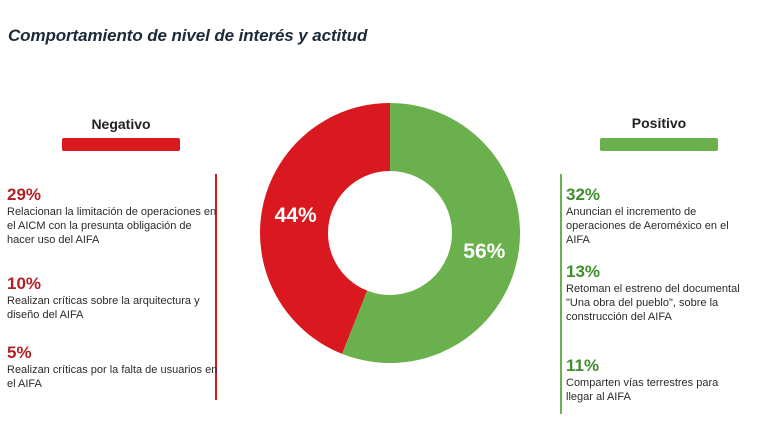  I want to click on positive-label: Positivo, so click(659, 123).